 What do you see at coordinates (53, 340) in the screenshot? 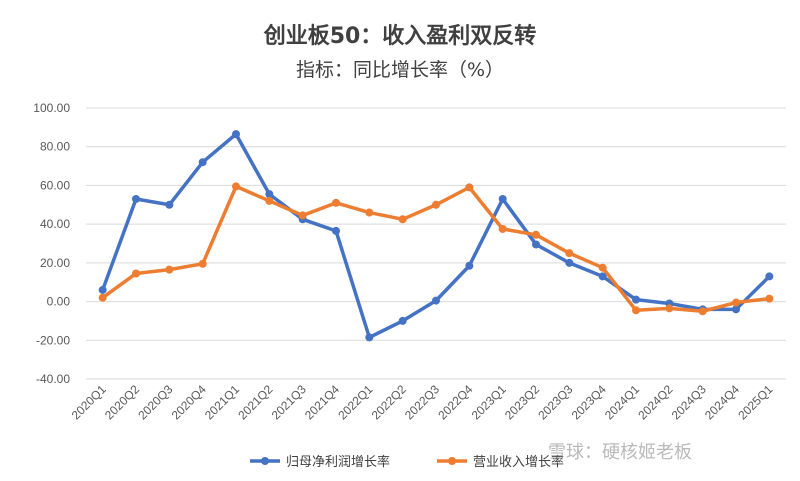
I see `y-tick-label: -20.00` at bounding box center [53, 340].